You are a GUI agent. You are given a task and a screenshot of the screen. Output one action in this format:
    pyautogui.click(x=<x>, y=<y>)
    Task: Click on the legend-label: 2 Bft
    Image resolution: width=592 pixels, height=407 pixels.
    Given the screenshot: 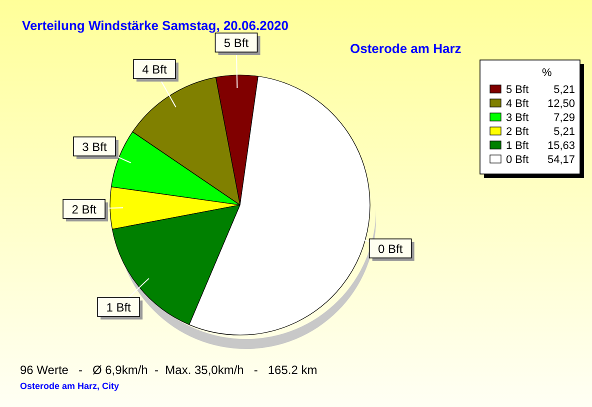 What is the action you would take?
    pyautogui.click(x=517, y=132)
    